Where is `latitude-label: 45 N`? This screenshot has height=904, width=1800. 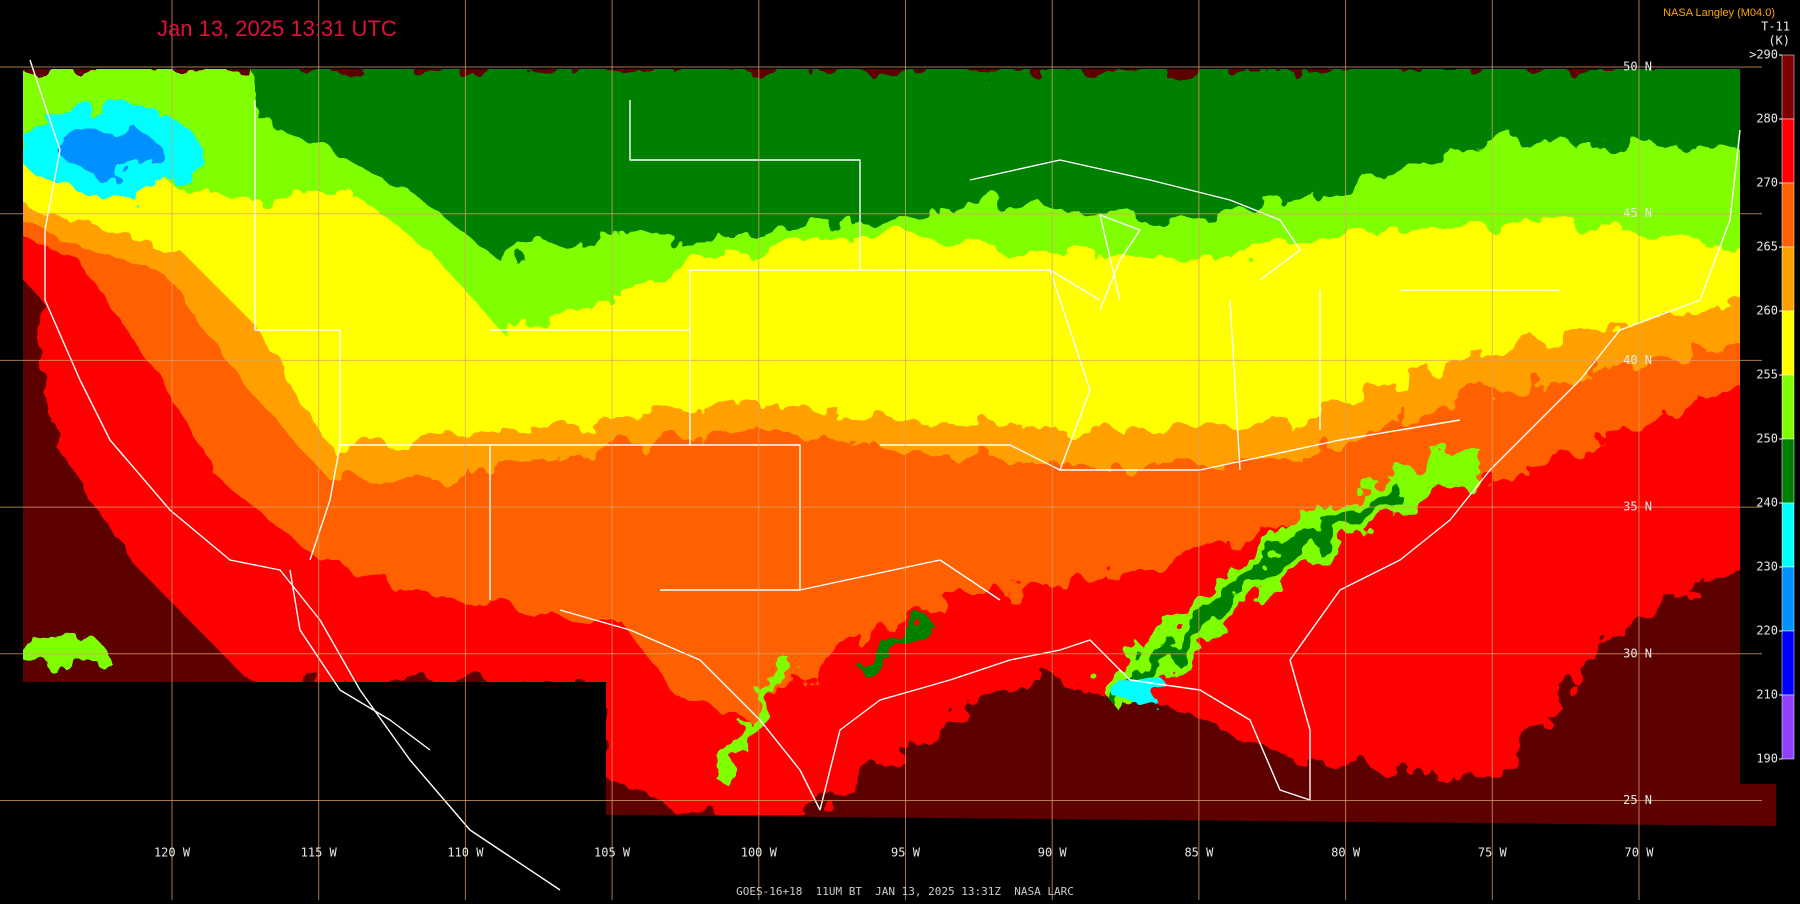 latitude-label: 45 N is located at coordinates (1637, 213).